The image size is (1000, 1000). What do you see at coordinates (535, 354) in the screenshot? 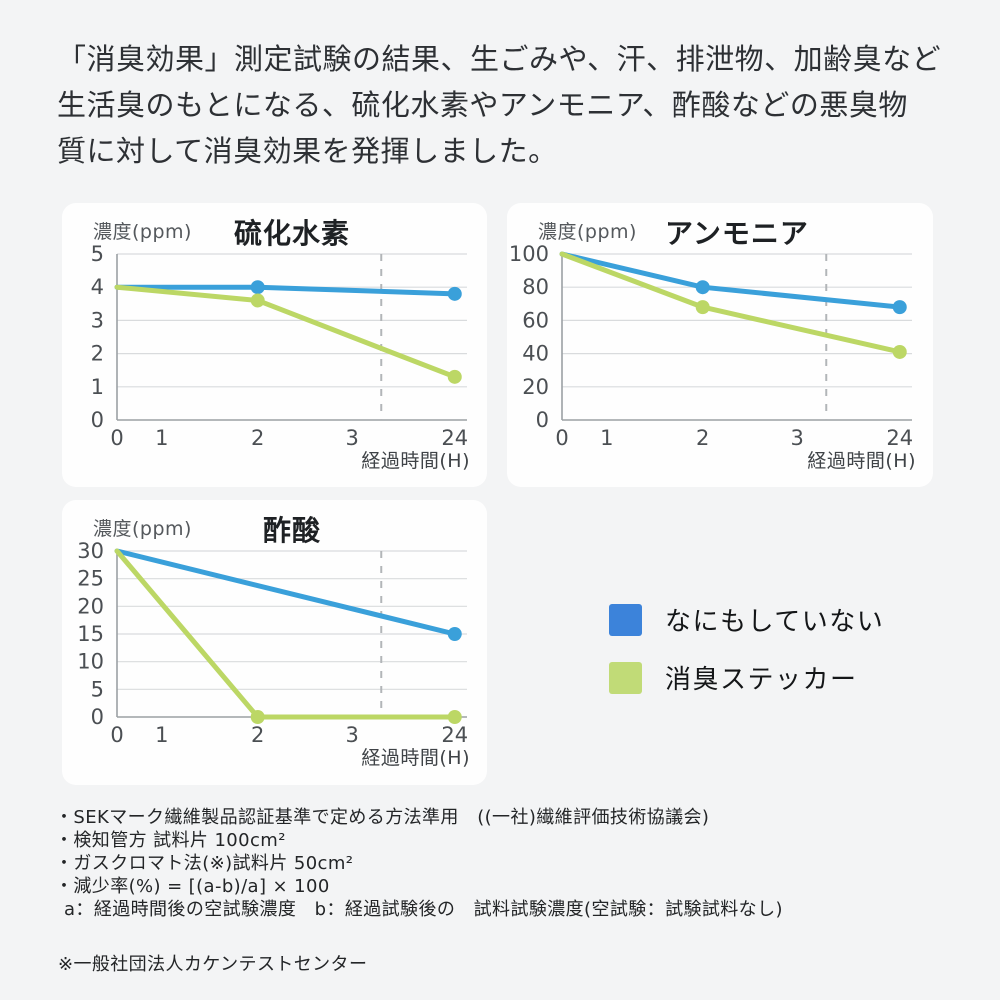
I see `svg-text: 40` at bounding box center [535, 354].